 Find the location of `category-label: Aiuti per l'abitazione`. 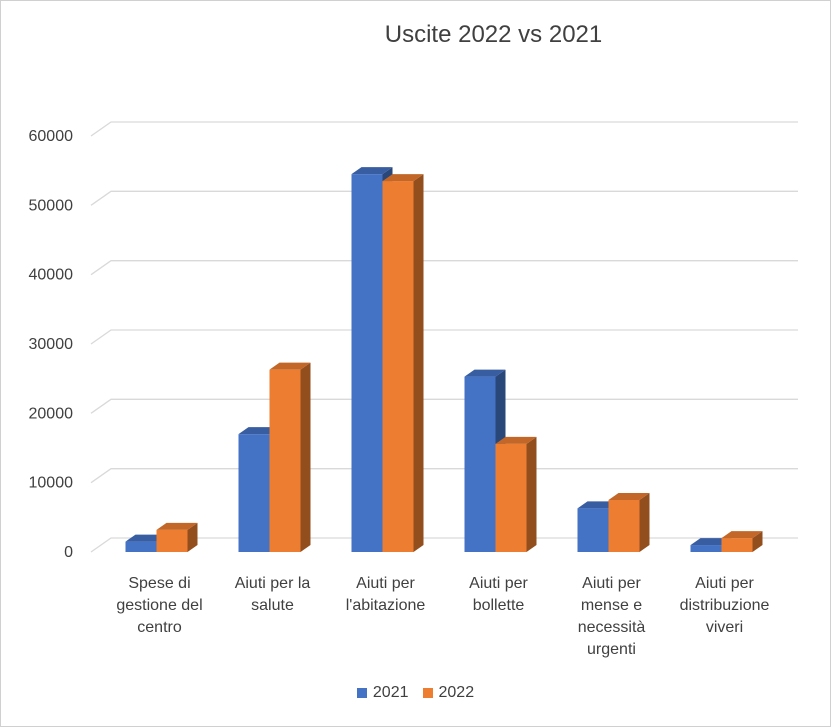

category-label: Aiuti per l'abitazione is located at coordinates (386, 594).